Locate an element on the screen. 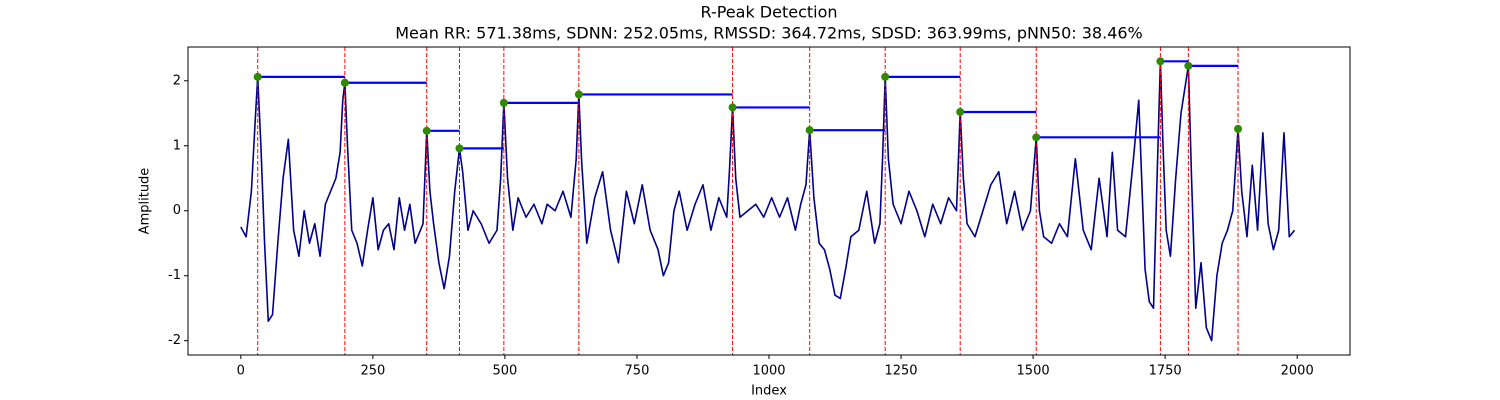 The image size is (1500, 400). chart-title: R-Peak Detection is located at coordinates (768, 12).